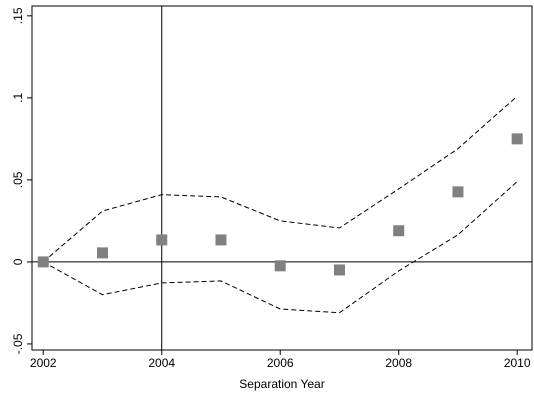 The height and width of the screenshot is (400, 534). Describe the element at coordinates (18, 261) in the screenshot. I see `y-tick-label: 0` at that location.